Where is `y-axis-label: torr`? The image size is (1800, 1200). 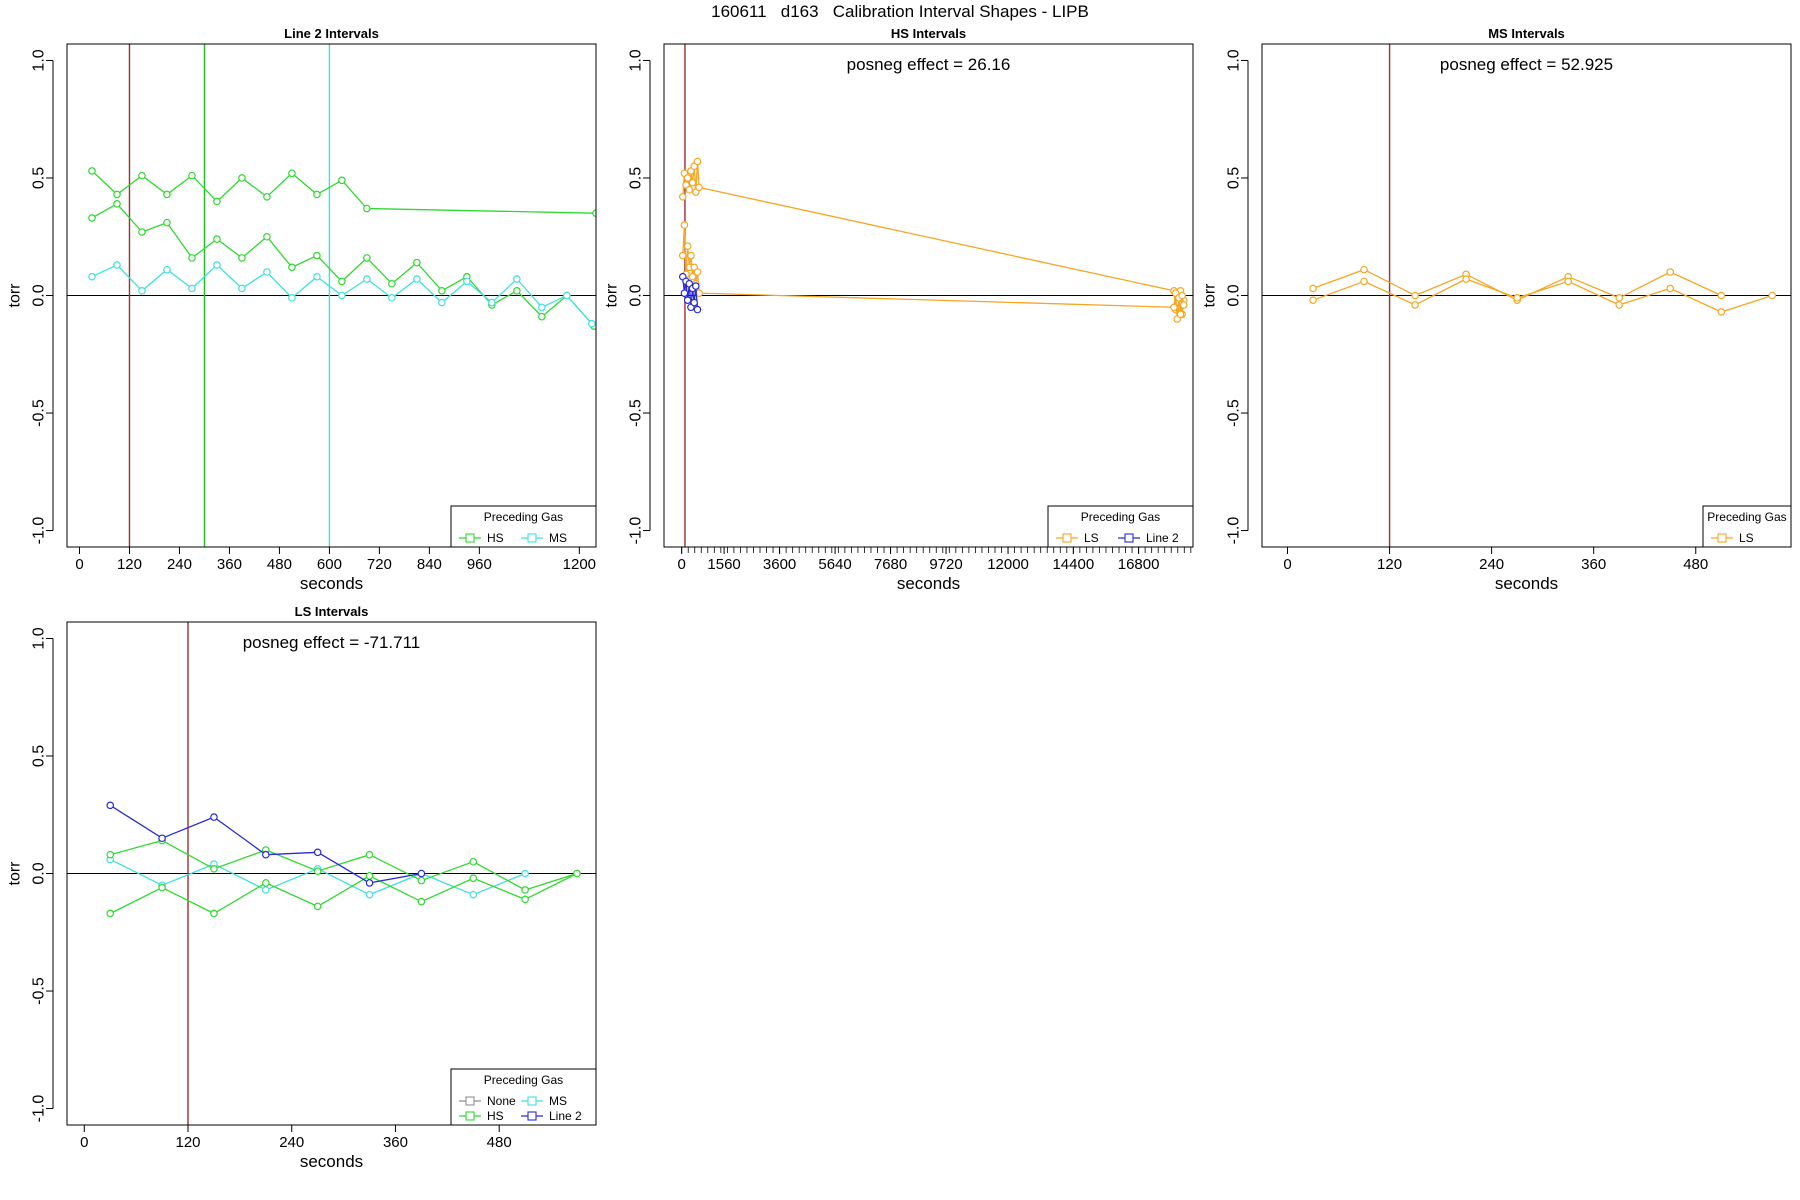
y-axis-label: torr is located at coordinates (612, 295).